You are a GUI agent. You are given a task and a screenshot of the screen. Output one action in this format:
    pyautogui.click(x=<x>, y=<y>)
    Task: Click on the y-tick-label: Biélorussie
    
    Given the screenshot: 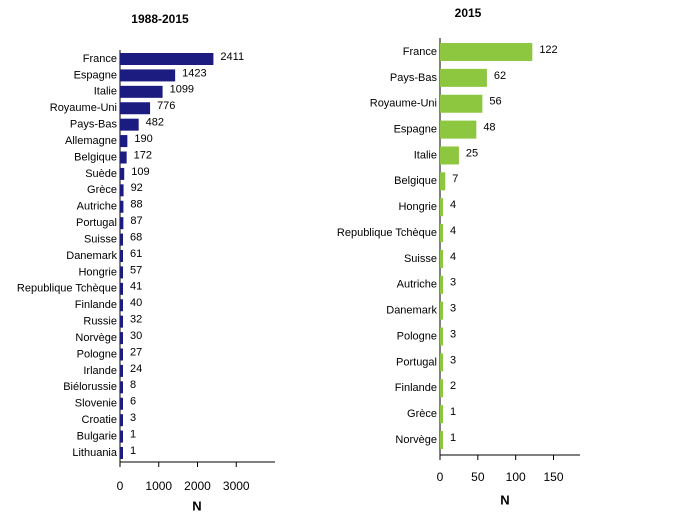 What is the action you would take?
    pyautogui.click(x=90, y=387)
    